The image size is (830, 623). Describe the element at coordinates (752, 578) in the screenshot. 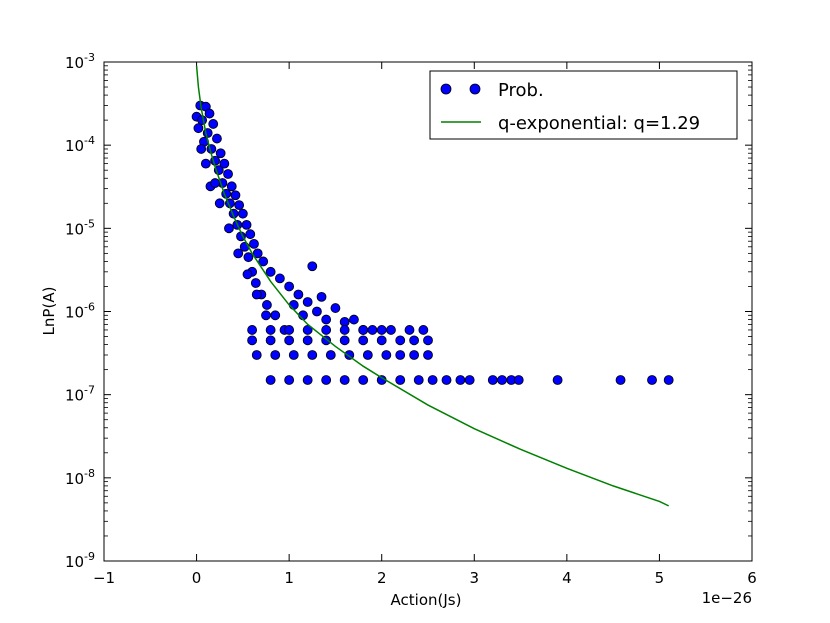

I see `x-tick-label-7: 6` at that location.